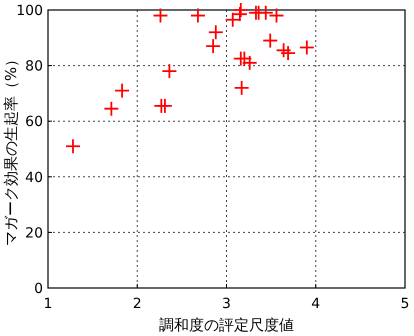 The width and height of the screenshot is (414, 336). What do you see at coordinates (34, 233) in the screenshot?
I see `y-tick-label: 20` at bounding box center [34, 233].